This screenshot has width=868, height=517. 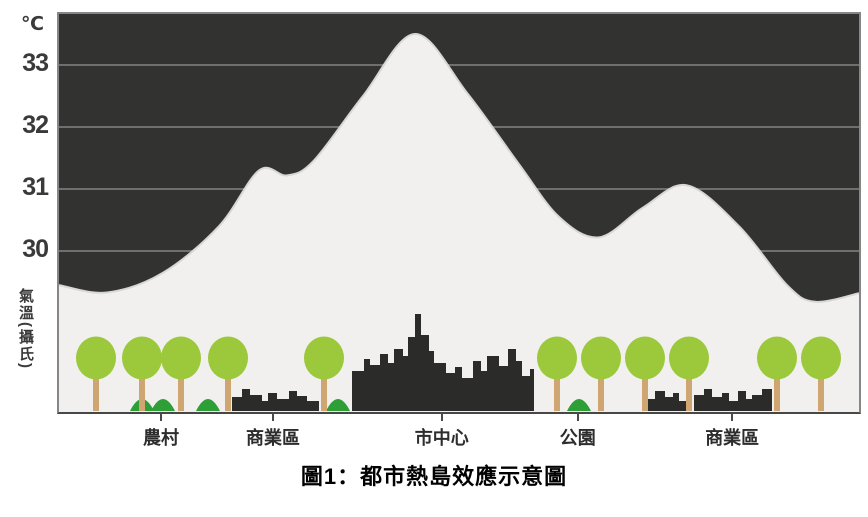 What do you see at coordinates (35, 187) in the screenshot?
I see `y-tick-label: 31` at bounding box center [35, 187].